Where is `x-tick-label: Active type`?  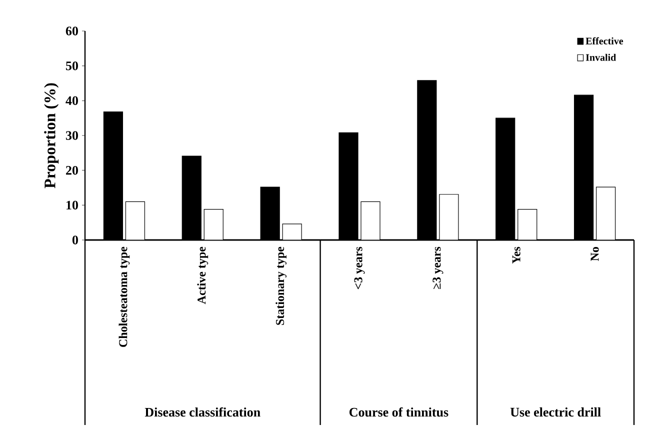
x-tick-label: Active type is located at coordinates (202, 275).